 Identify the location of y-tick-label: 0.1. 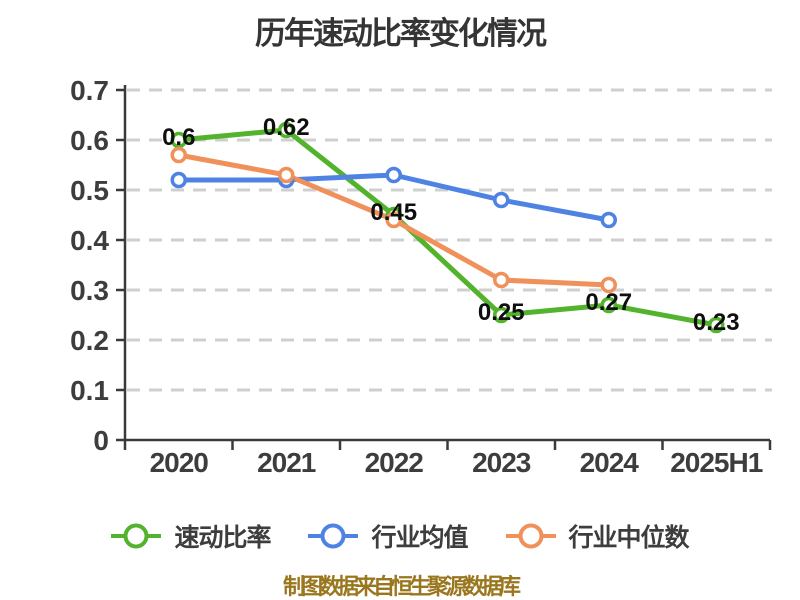
(89, 390).